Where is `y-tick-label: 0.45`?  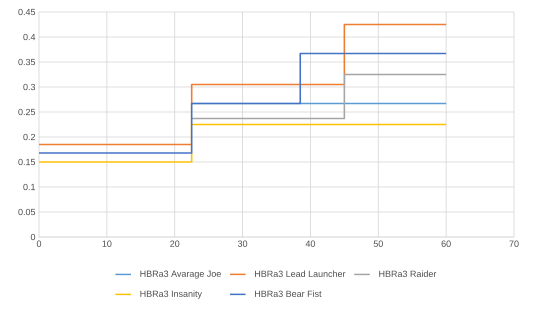 y-tick-label: 0.45 is located at coordinates (27, 12).